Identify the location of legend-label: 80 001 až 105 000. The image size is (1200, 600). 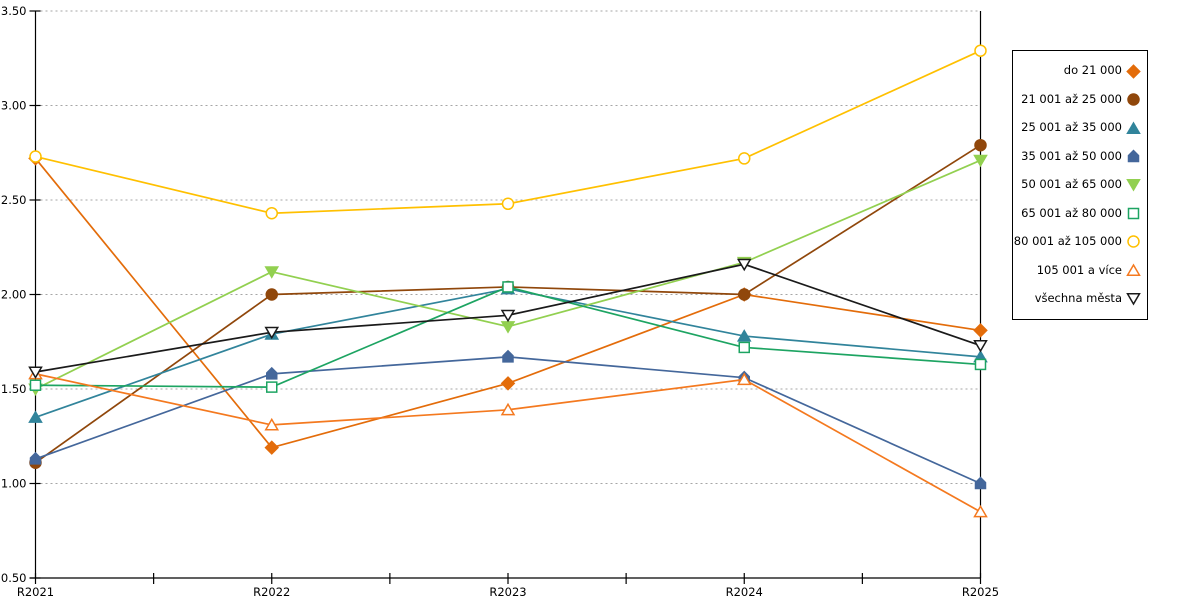
(1067, 241).